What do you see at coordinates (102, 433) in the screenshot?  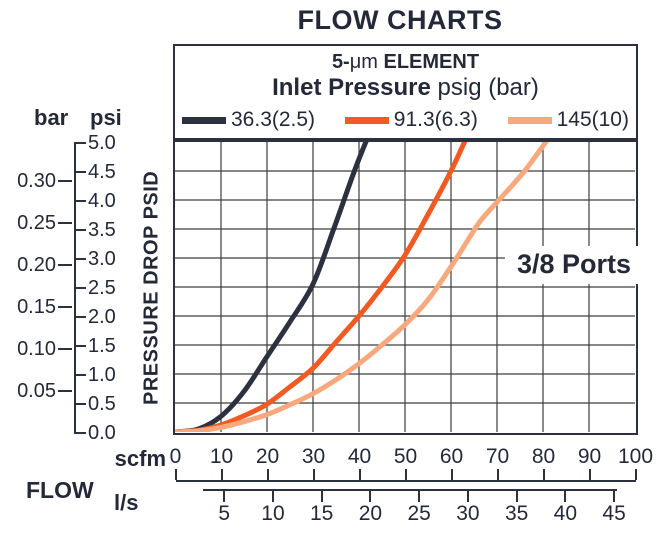 I see `psi-tick-label: 0.0` at bounding box center [102, 433].